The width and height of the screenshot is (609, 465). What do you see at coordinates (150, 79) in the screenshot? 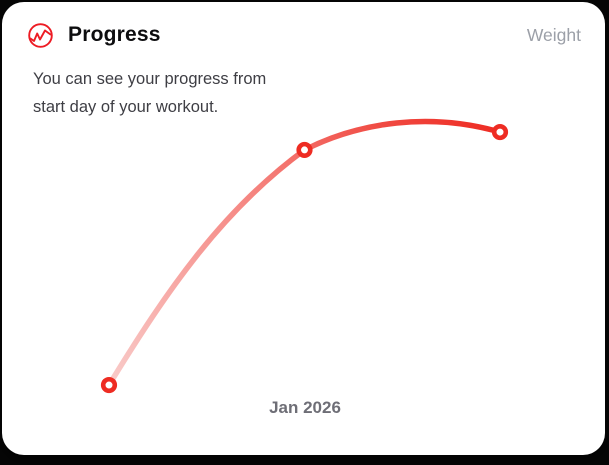
I see `description-line-1: You can see your progress from` at bounding box center [150, 79].